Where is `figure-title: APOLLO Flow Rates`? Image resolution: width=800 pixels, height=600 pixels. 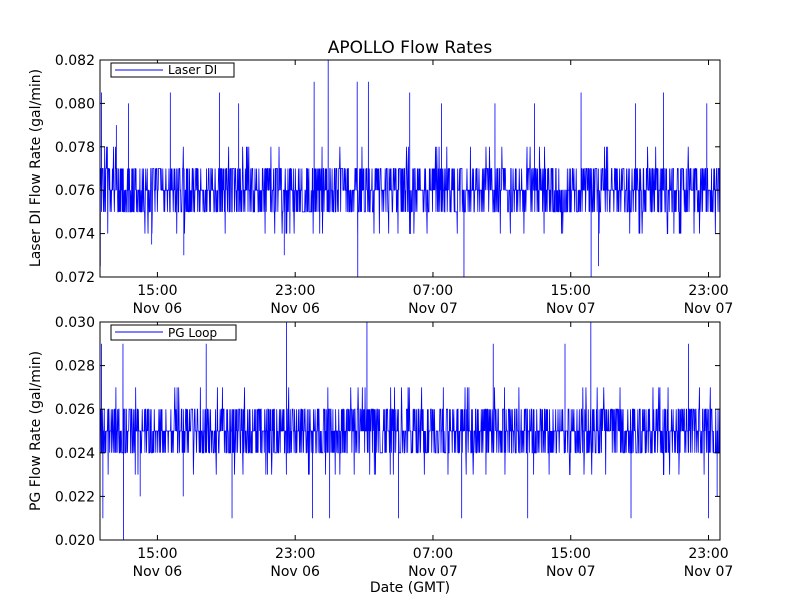 figure-title: APOLLO Flow Rates is located at coordinates (410, 48).